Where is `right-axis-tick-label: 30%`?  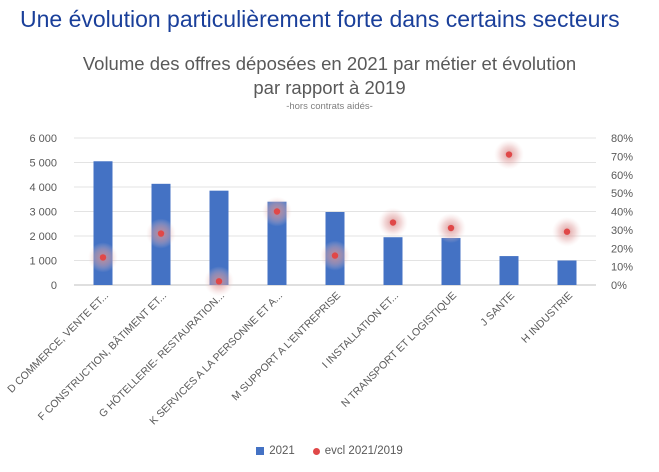 right-axis-tick-label: 30% is located at coordinates (622, 231).